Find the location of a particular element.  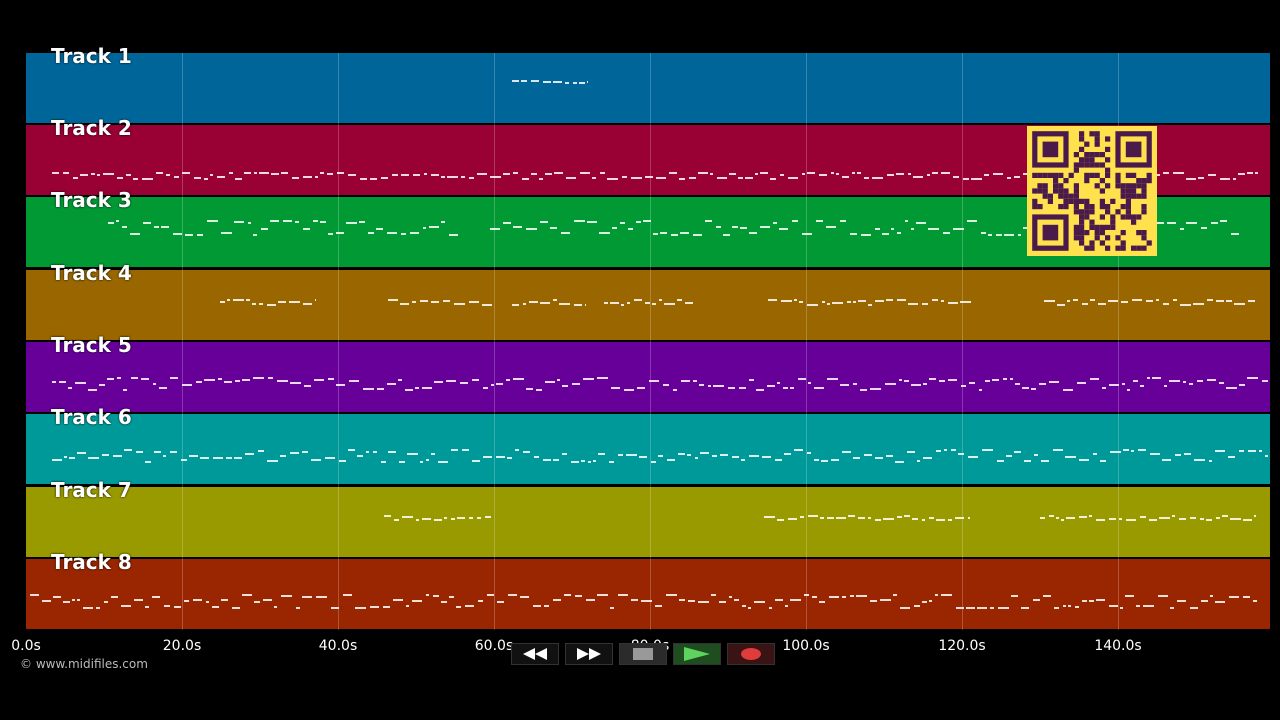

fast-forward-button is located at coordinates (589, 654).